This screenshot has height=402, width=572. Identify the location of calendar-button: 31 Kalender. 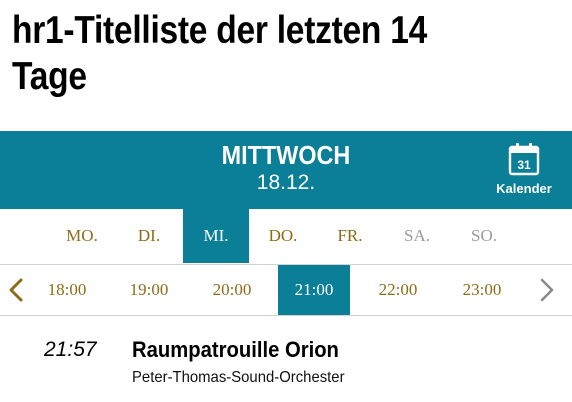
(524, 172).